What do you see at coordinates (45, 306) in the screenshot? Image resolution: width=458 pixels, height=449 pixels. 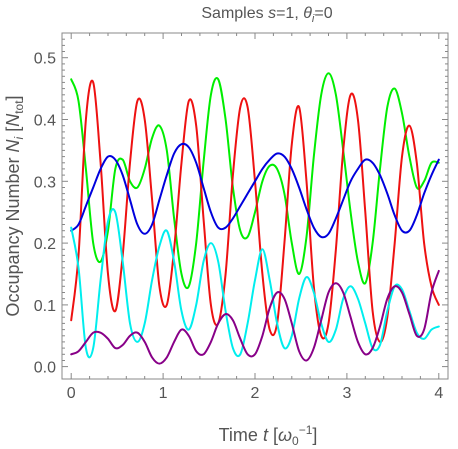 I see `y-tick-label: 0.1` at bounding box center [45, 306].